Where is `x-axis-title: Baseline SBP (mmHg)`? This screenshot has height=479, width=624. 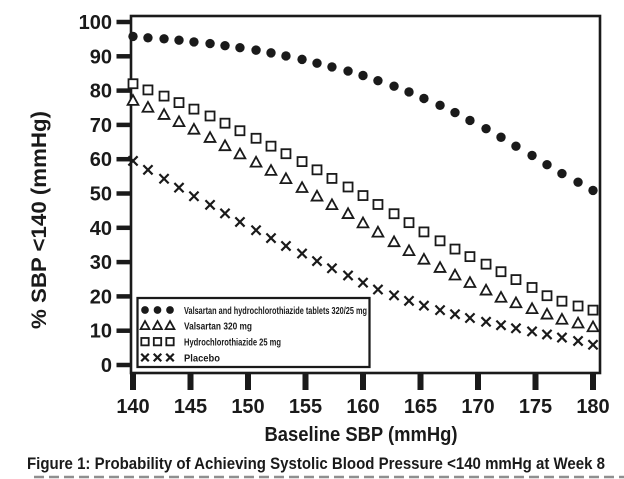 x-axis-title: Baseline SBP (mmHg) is located at coordinates (361, 435).